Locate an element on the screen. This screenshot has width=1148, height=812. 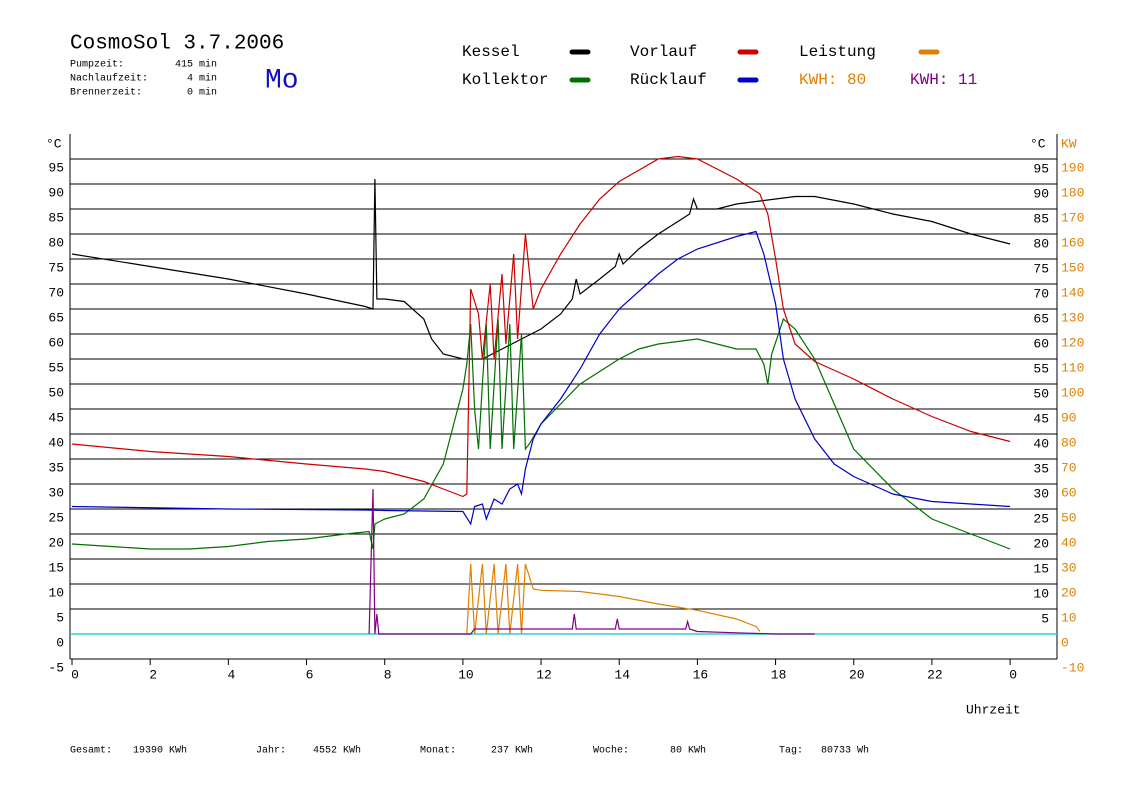
x-tick-label: 6 is located at coordinates (310, 674).